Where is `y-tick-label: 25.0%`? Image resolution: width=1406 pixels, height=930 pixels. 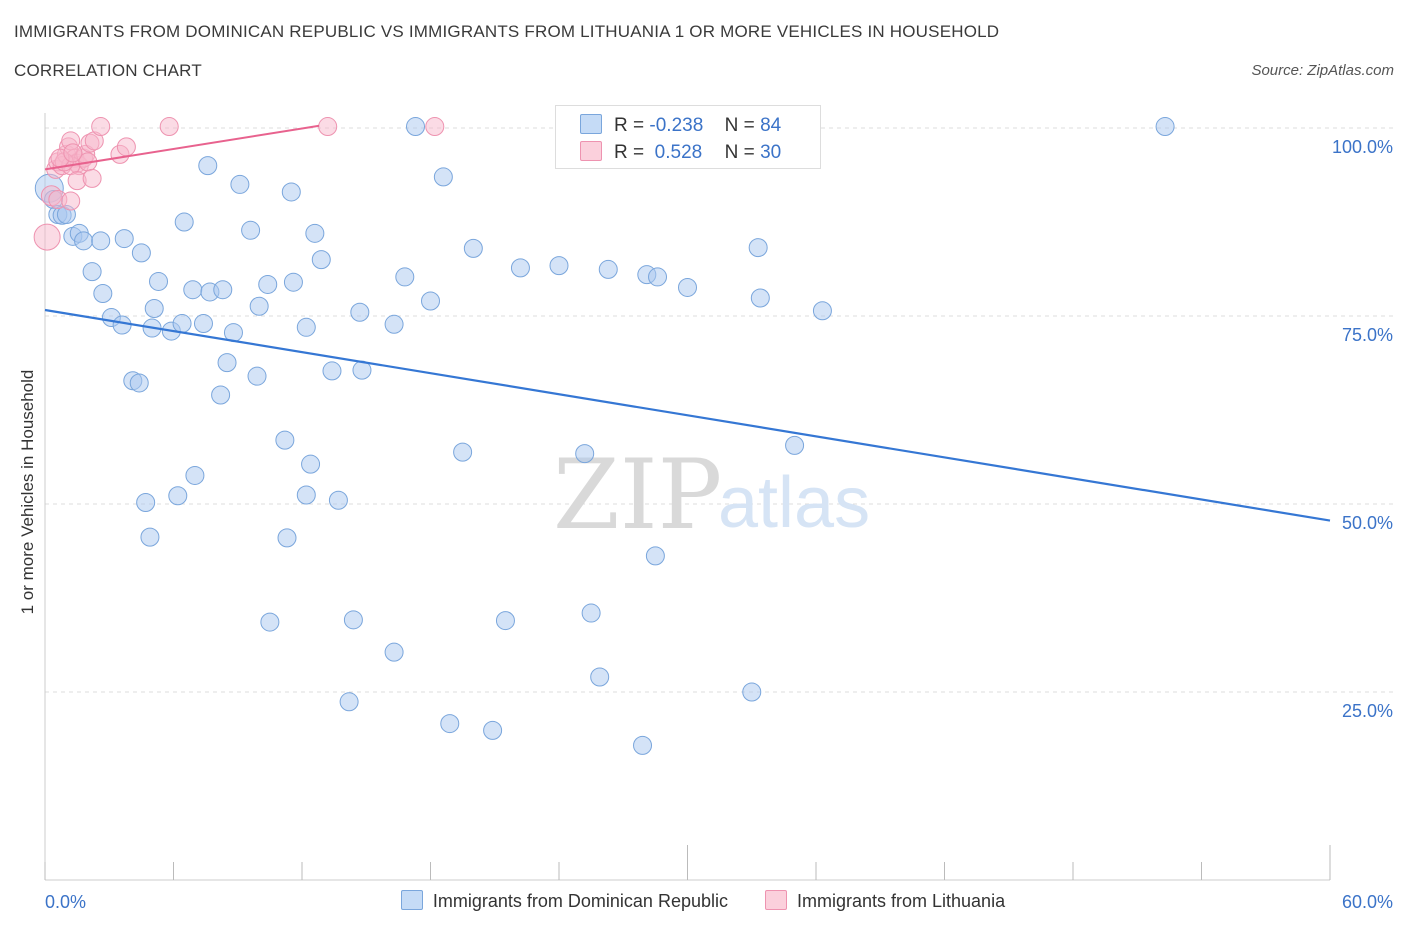
y-tick-label: 25.0% is located at coordinates (1367, 711).